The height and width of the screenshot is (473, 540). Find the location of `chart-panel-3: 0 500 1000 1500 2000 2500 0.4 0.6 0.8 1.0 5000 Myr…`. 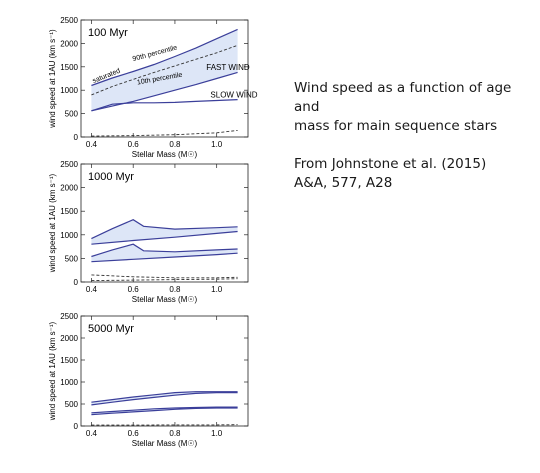

chart-panel-3: 0 500 1000 1500 2000 2500 0.4 0.6 0.8 1.0 5000 Myr… is located at coordinates (148, 380).